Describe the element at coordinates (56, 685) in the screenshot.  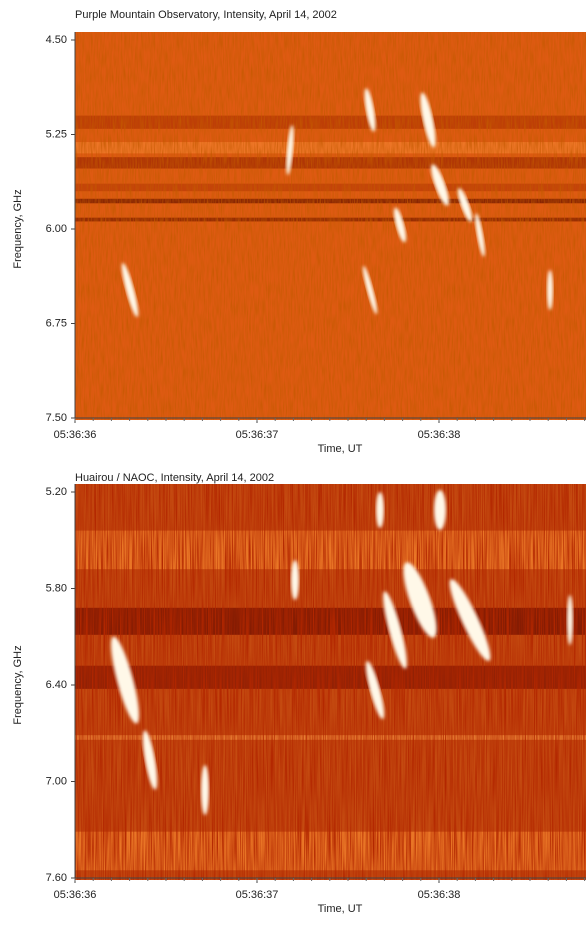
I see `y-tick-label: 6.40` at that location.